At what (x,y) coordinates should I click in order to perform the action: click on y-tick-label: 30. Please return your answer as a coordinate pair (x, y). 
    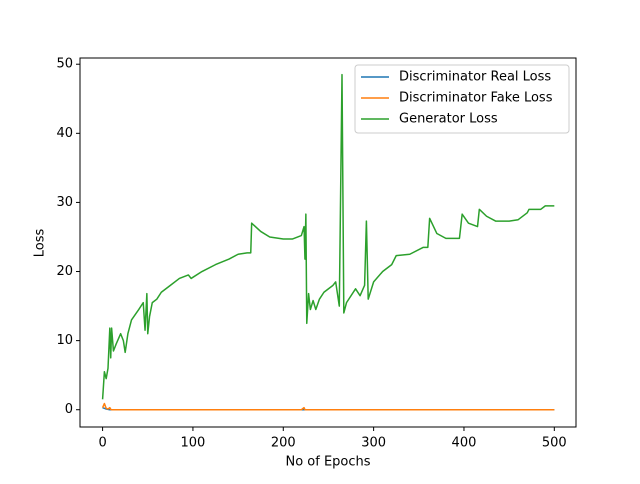
    Looking at the image, I should click on (64, 202).